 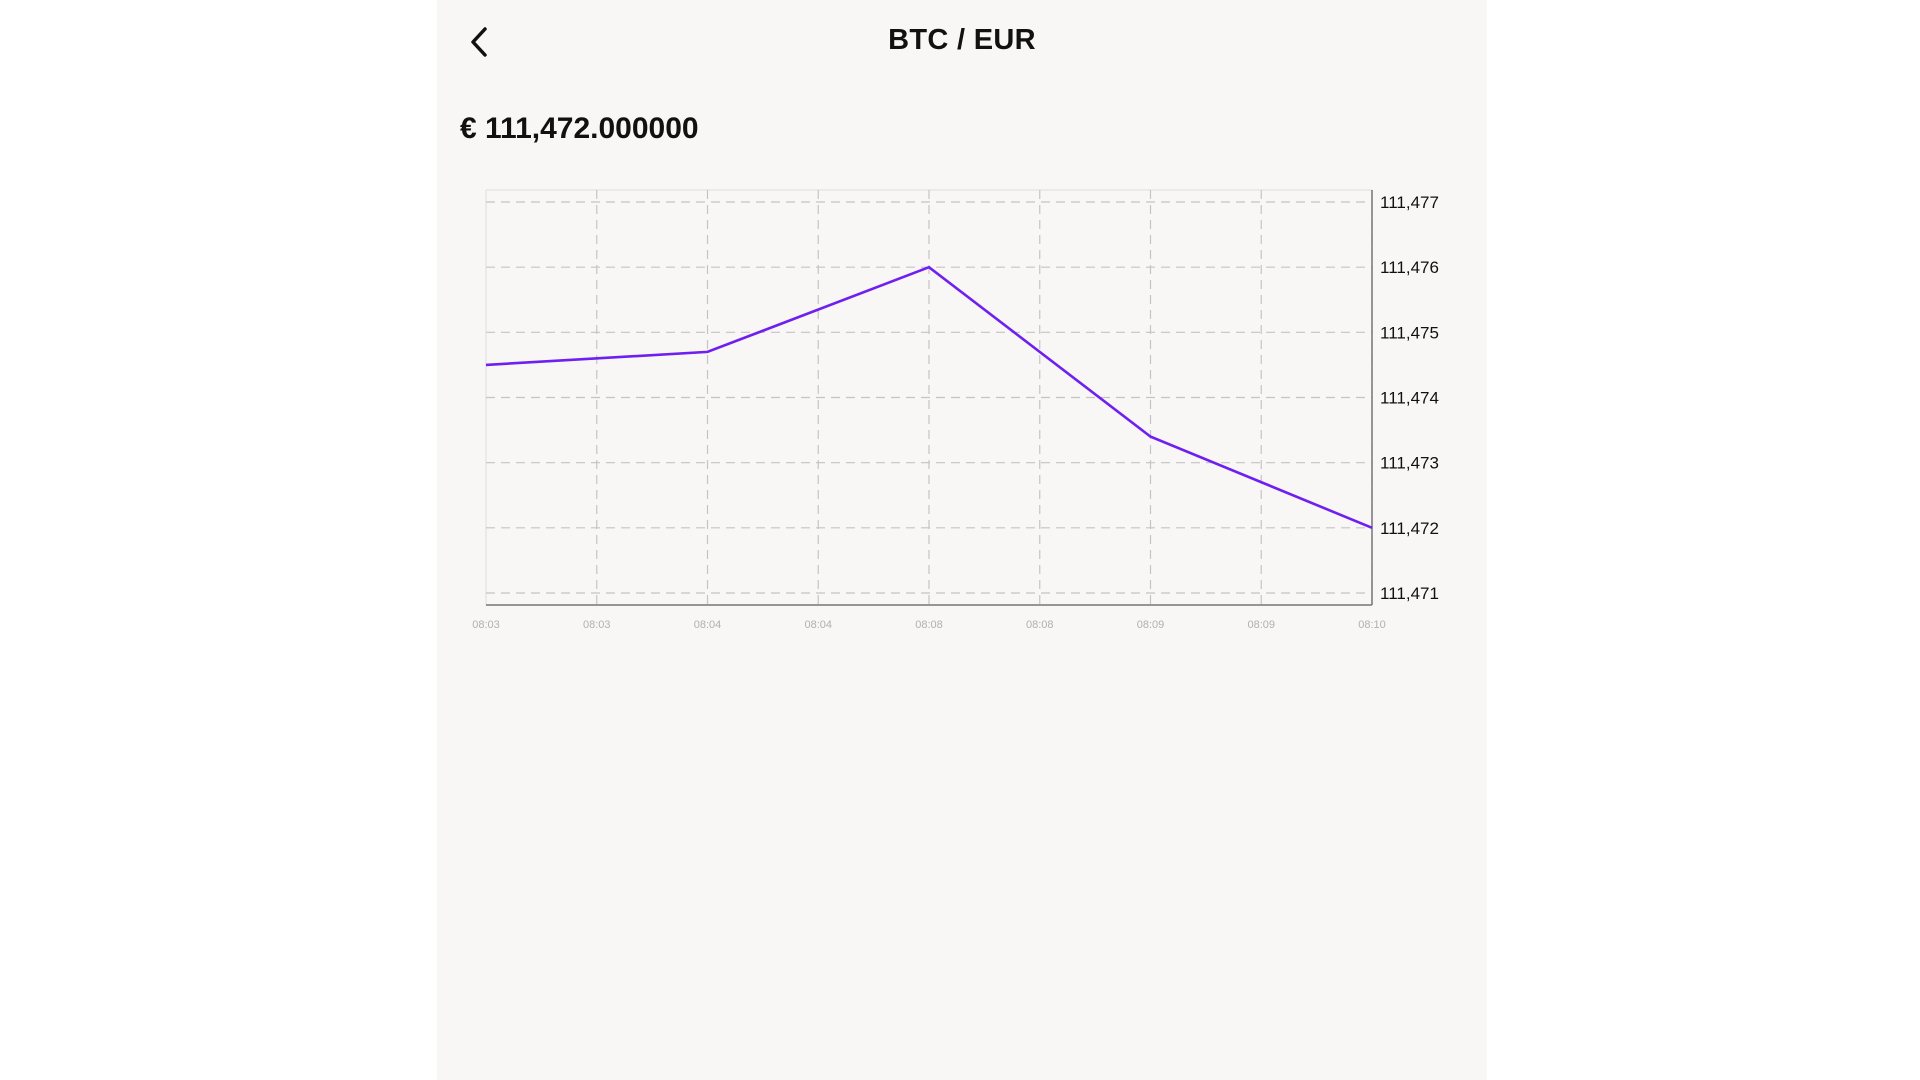 I want to click on header: BTC / EUR, so click(x=962, y=43).